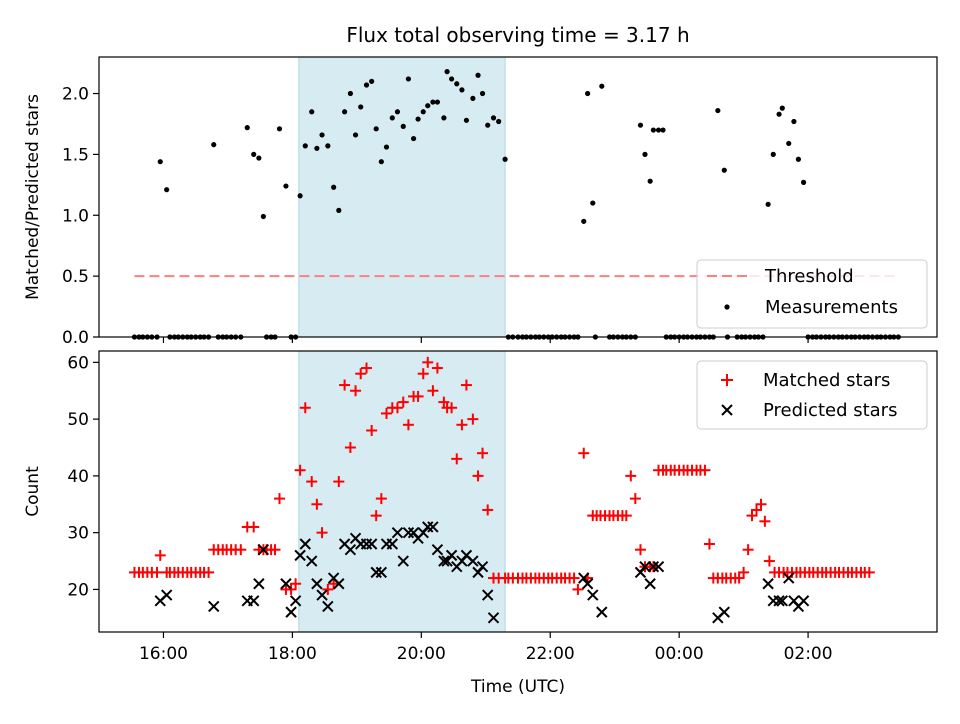 The height and width of the screenshot is (724, 960). I want to click on top-y-ticks: 0.0 0.5 1.0 1.5 2.0, so click(80, 216).